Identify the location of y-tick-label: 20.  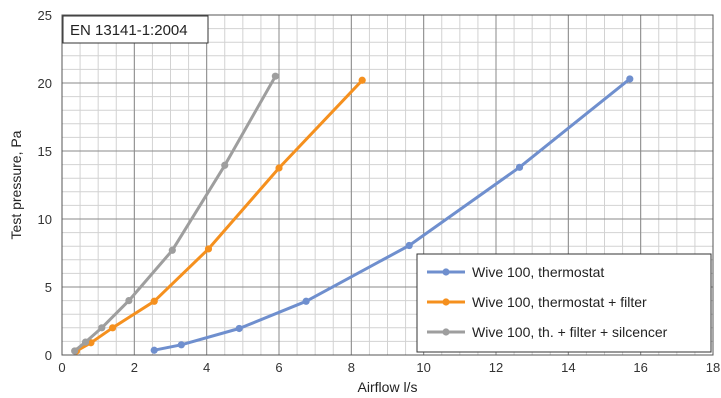
(45, 83).